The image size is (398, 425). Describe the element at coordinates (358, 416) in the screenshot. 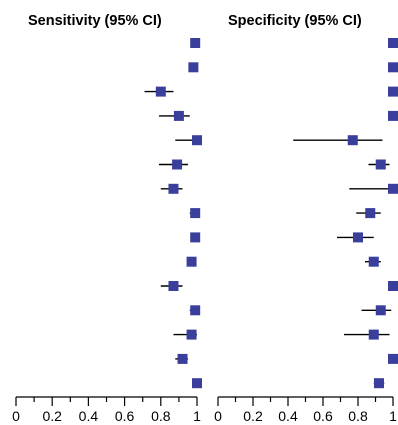

I see `specificity-tick-label: 0.8` at that location.